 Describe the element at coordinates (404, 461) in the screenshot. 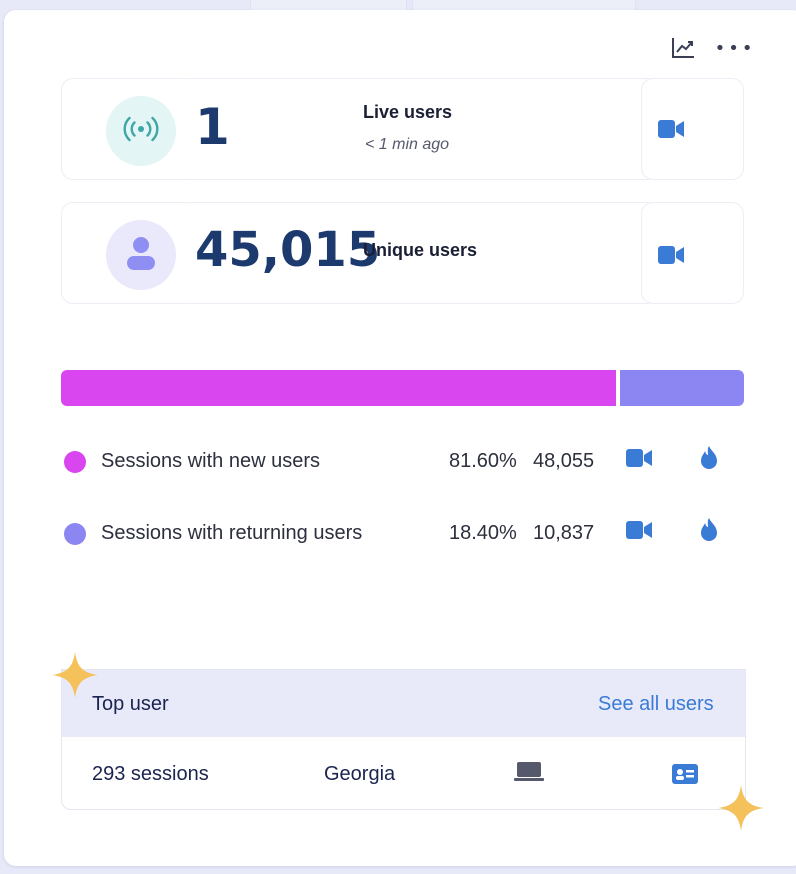

I see `legend-row-new-users: Sessions with new users 81.60% 48,055` at that location.